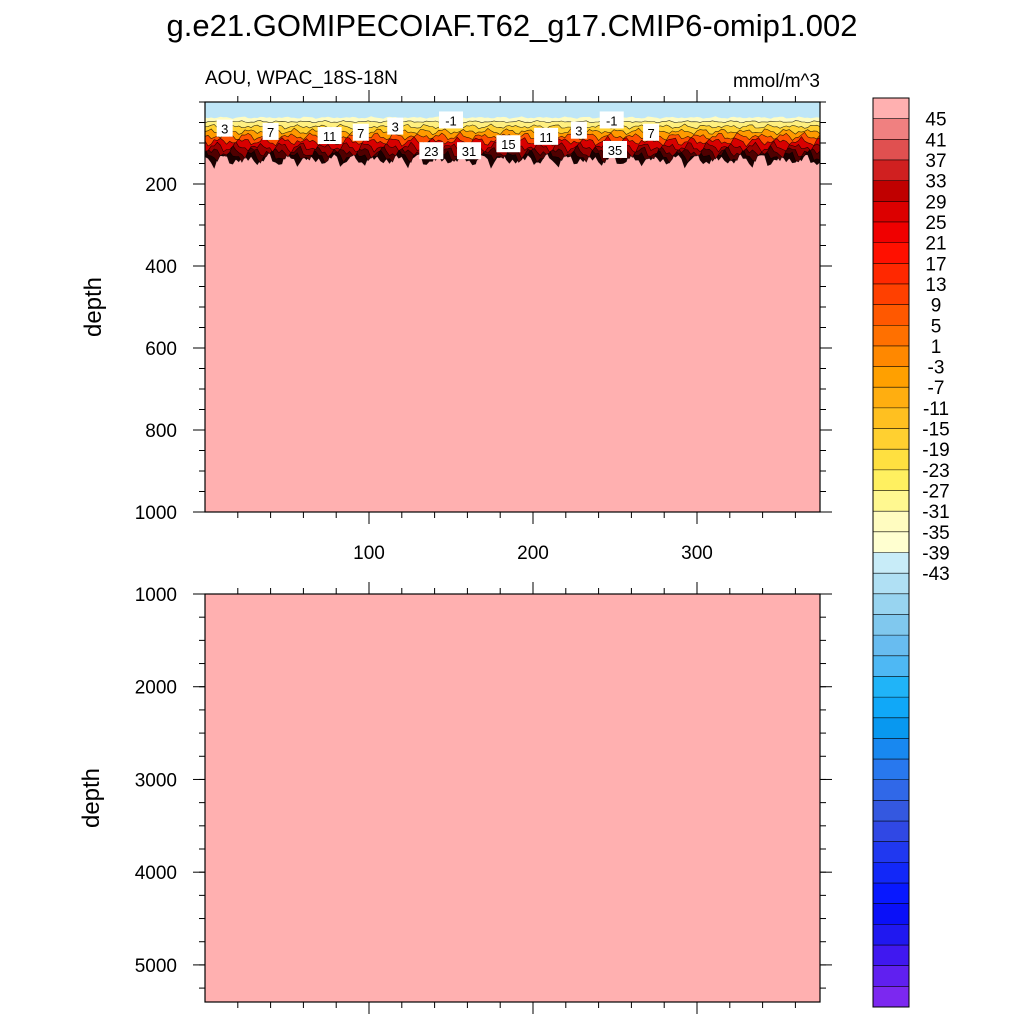 The height and width of the screenshot is (1024, 1024). What do you see at coordinates (156, 688) in the screenshot?
I see `y-tick-label: 2000` at bounding box center [156, 688].